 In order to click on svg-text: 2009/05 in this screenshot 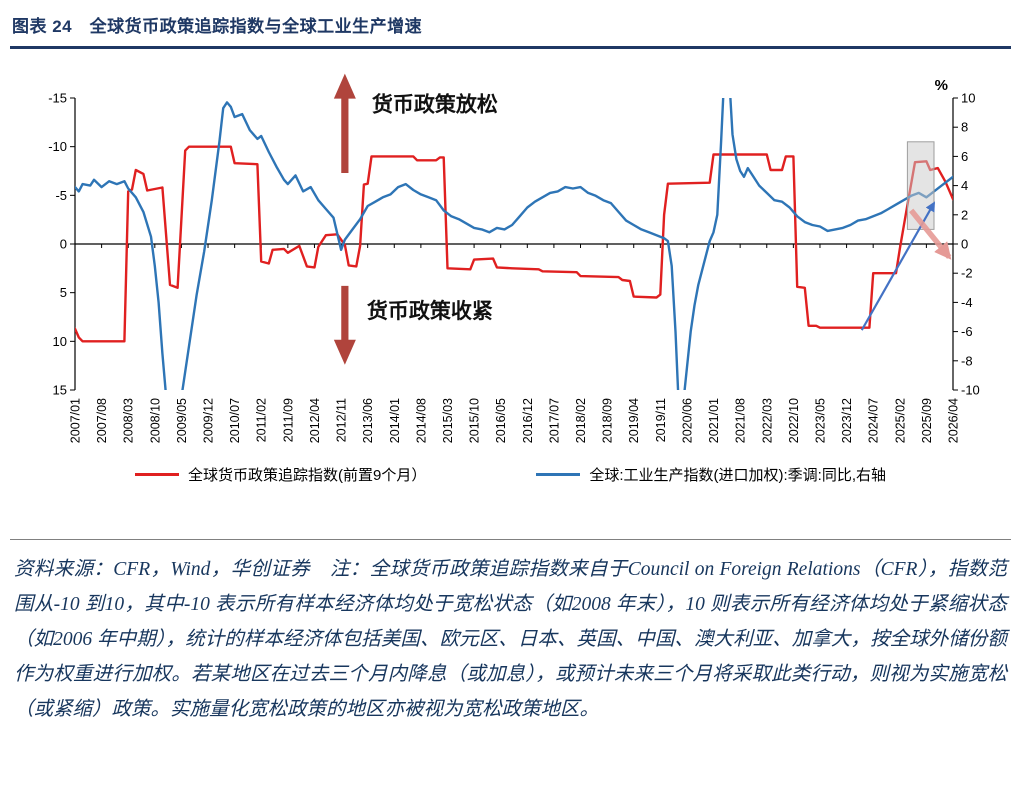, I will do `click(182, 420)`.